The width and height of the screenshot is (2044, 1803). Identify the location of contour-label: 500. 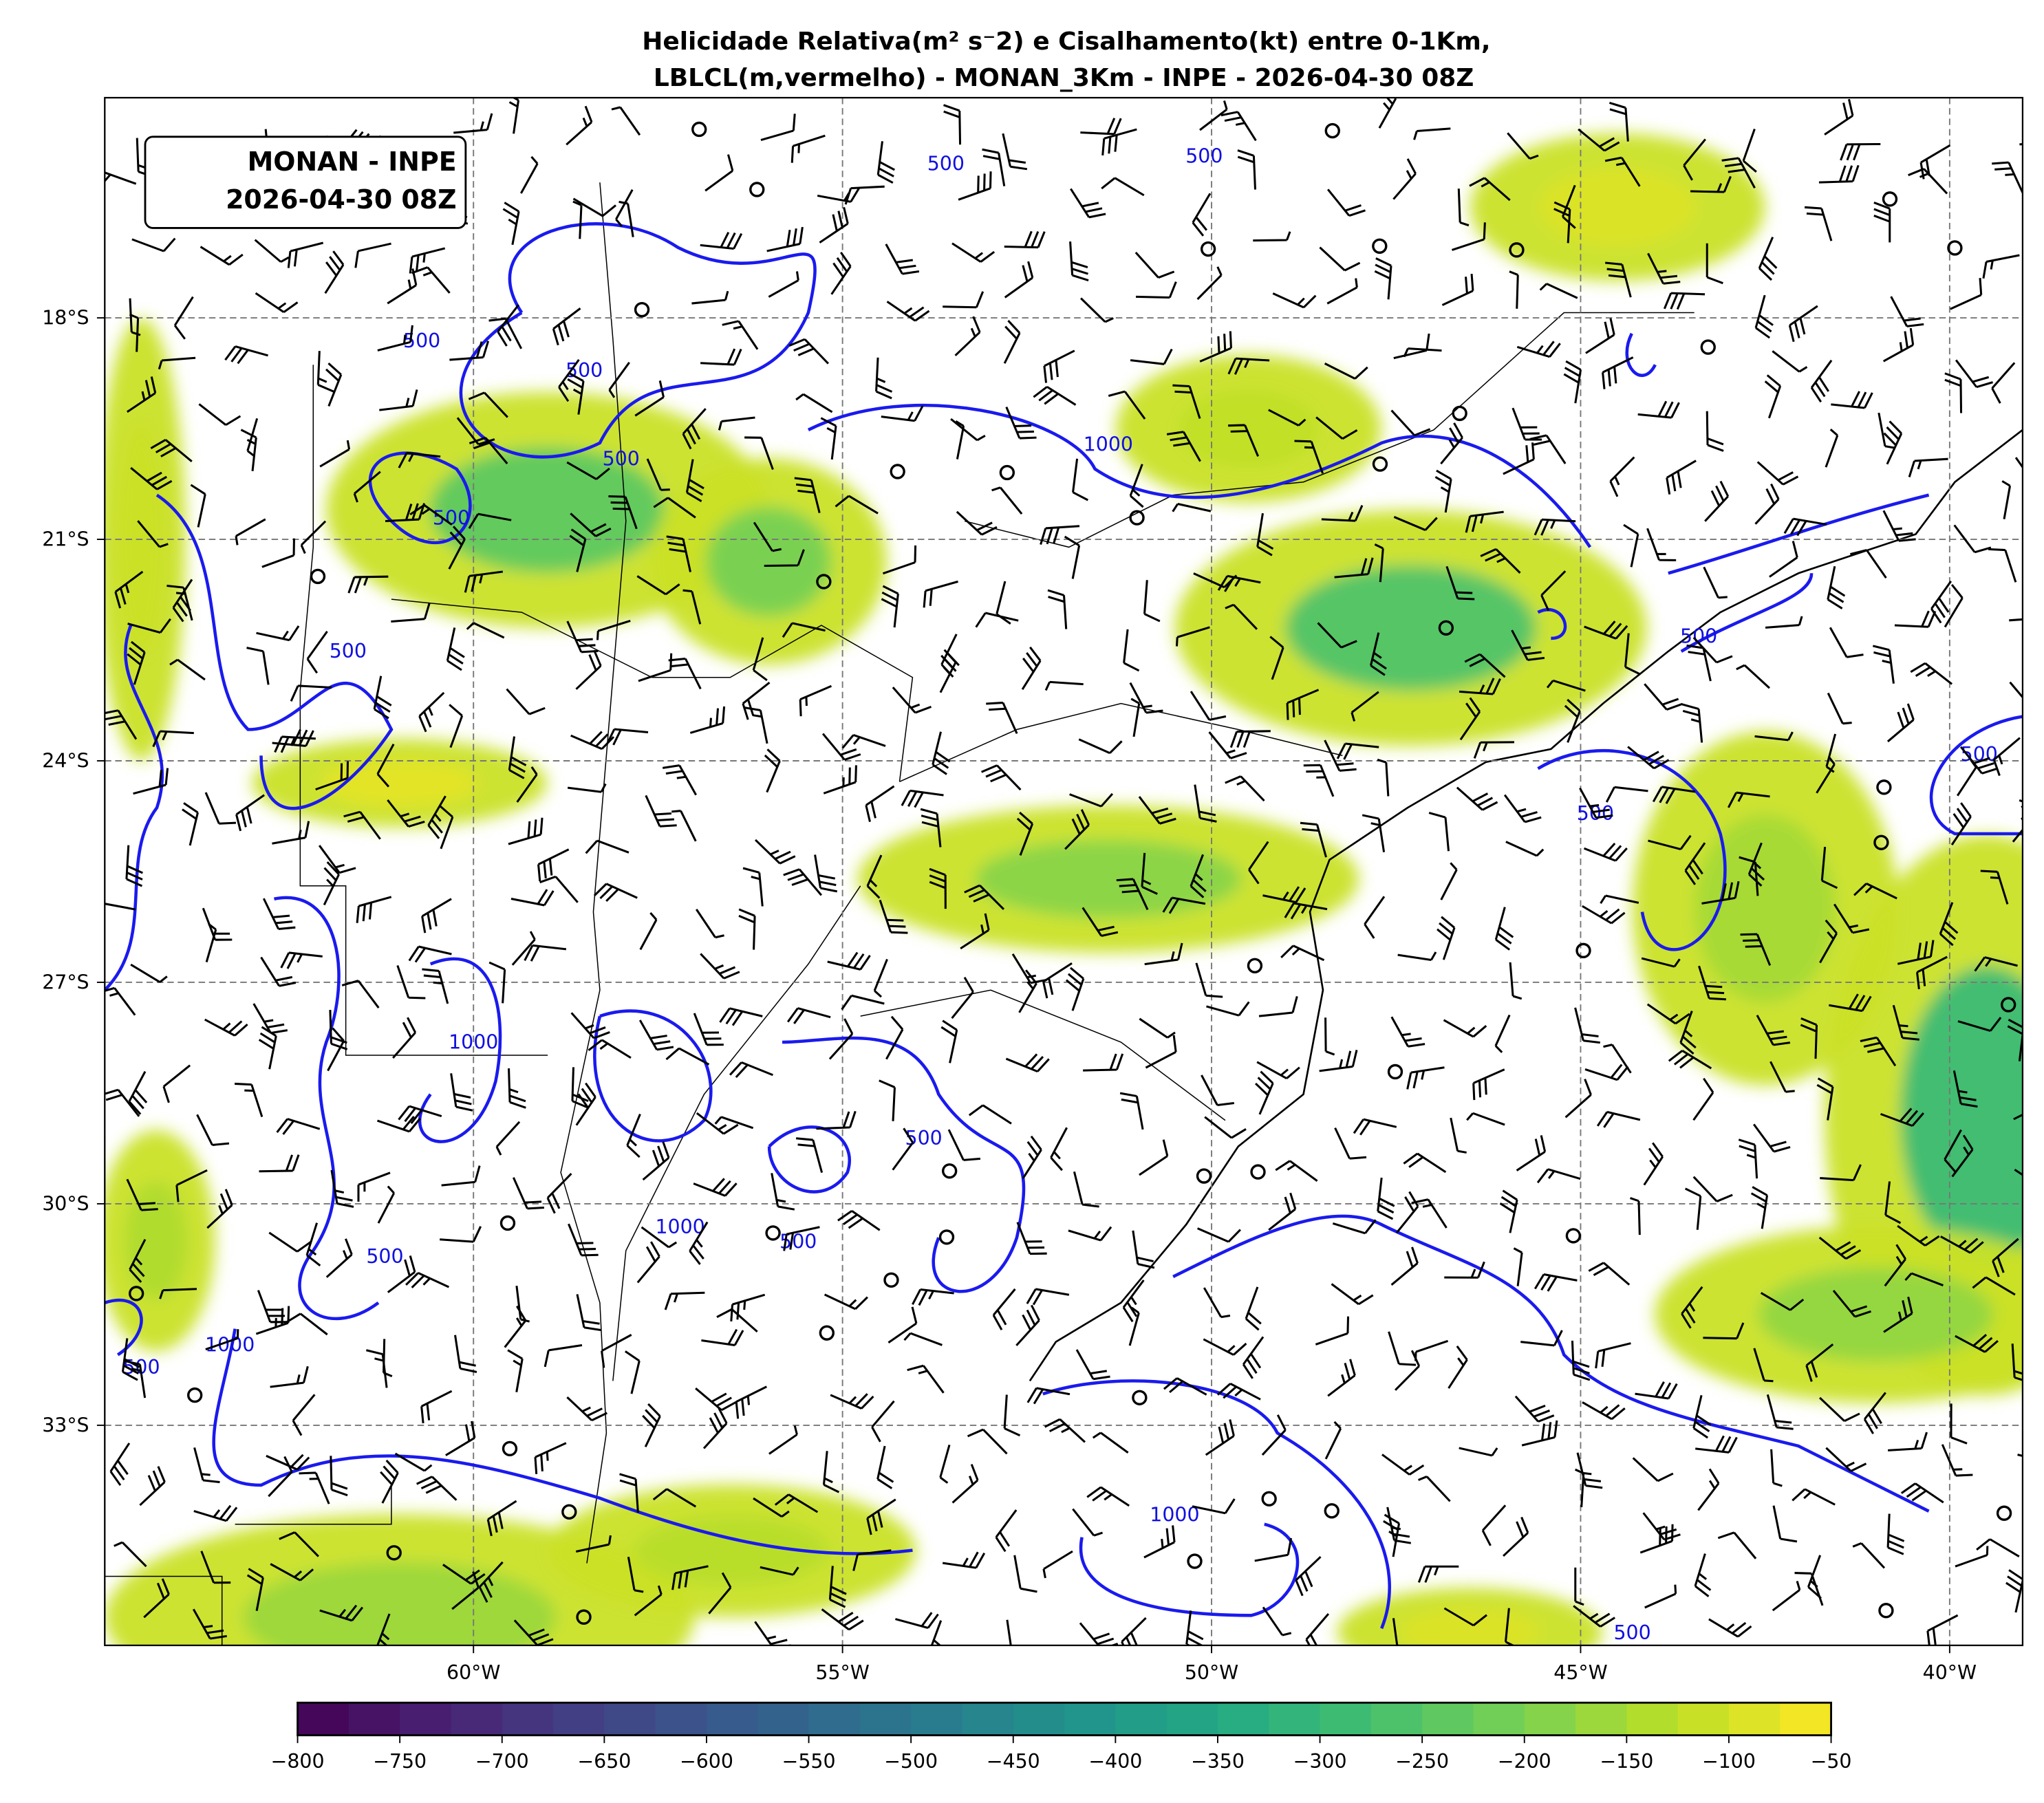
(451, 518).